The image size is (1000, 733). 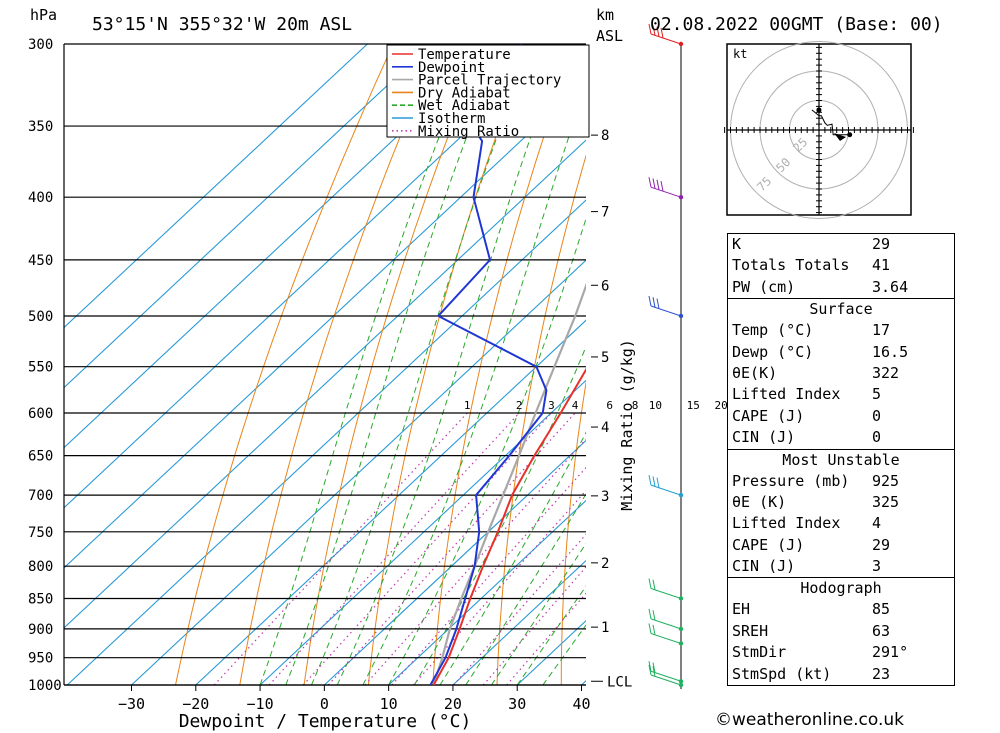 I want to click on index-row: Lifted Index 4, so click(x=841, y=523).